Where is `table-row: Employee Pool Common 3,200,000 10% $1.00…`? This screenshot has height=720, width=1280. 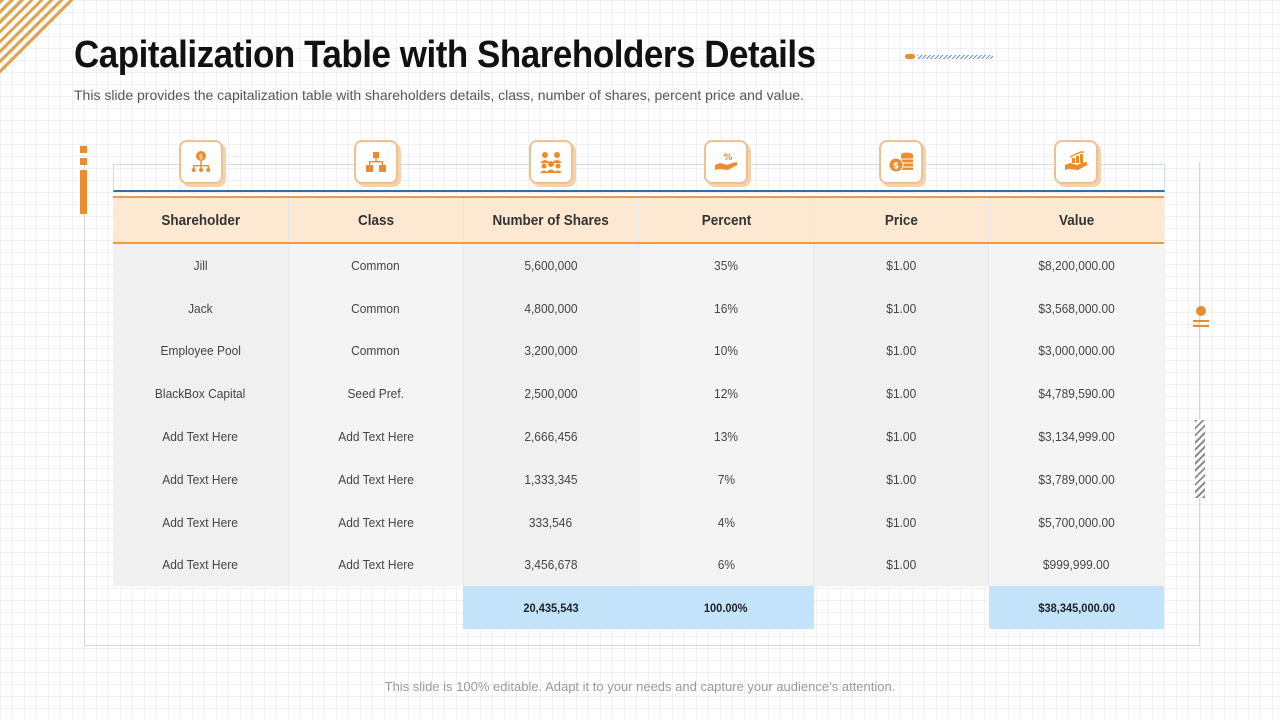 table-row: Employee Pool Common 3,200,000 10% $1.00… is located at coordinates (638, 351).